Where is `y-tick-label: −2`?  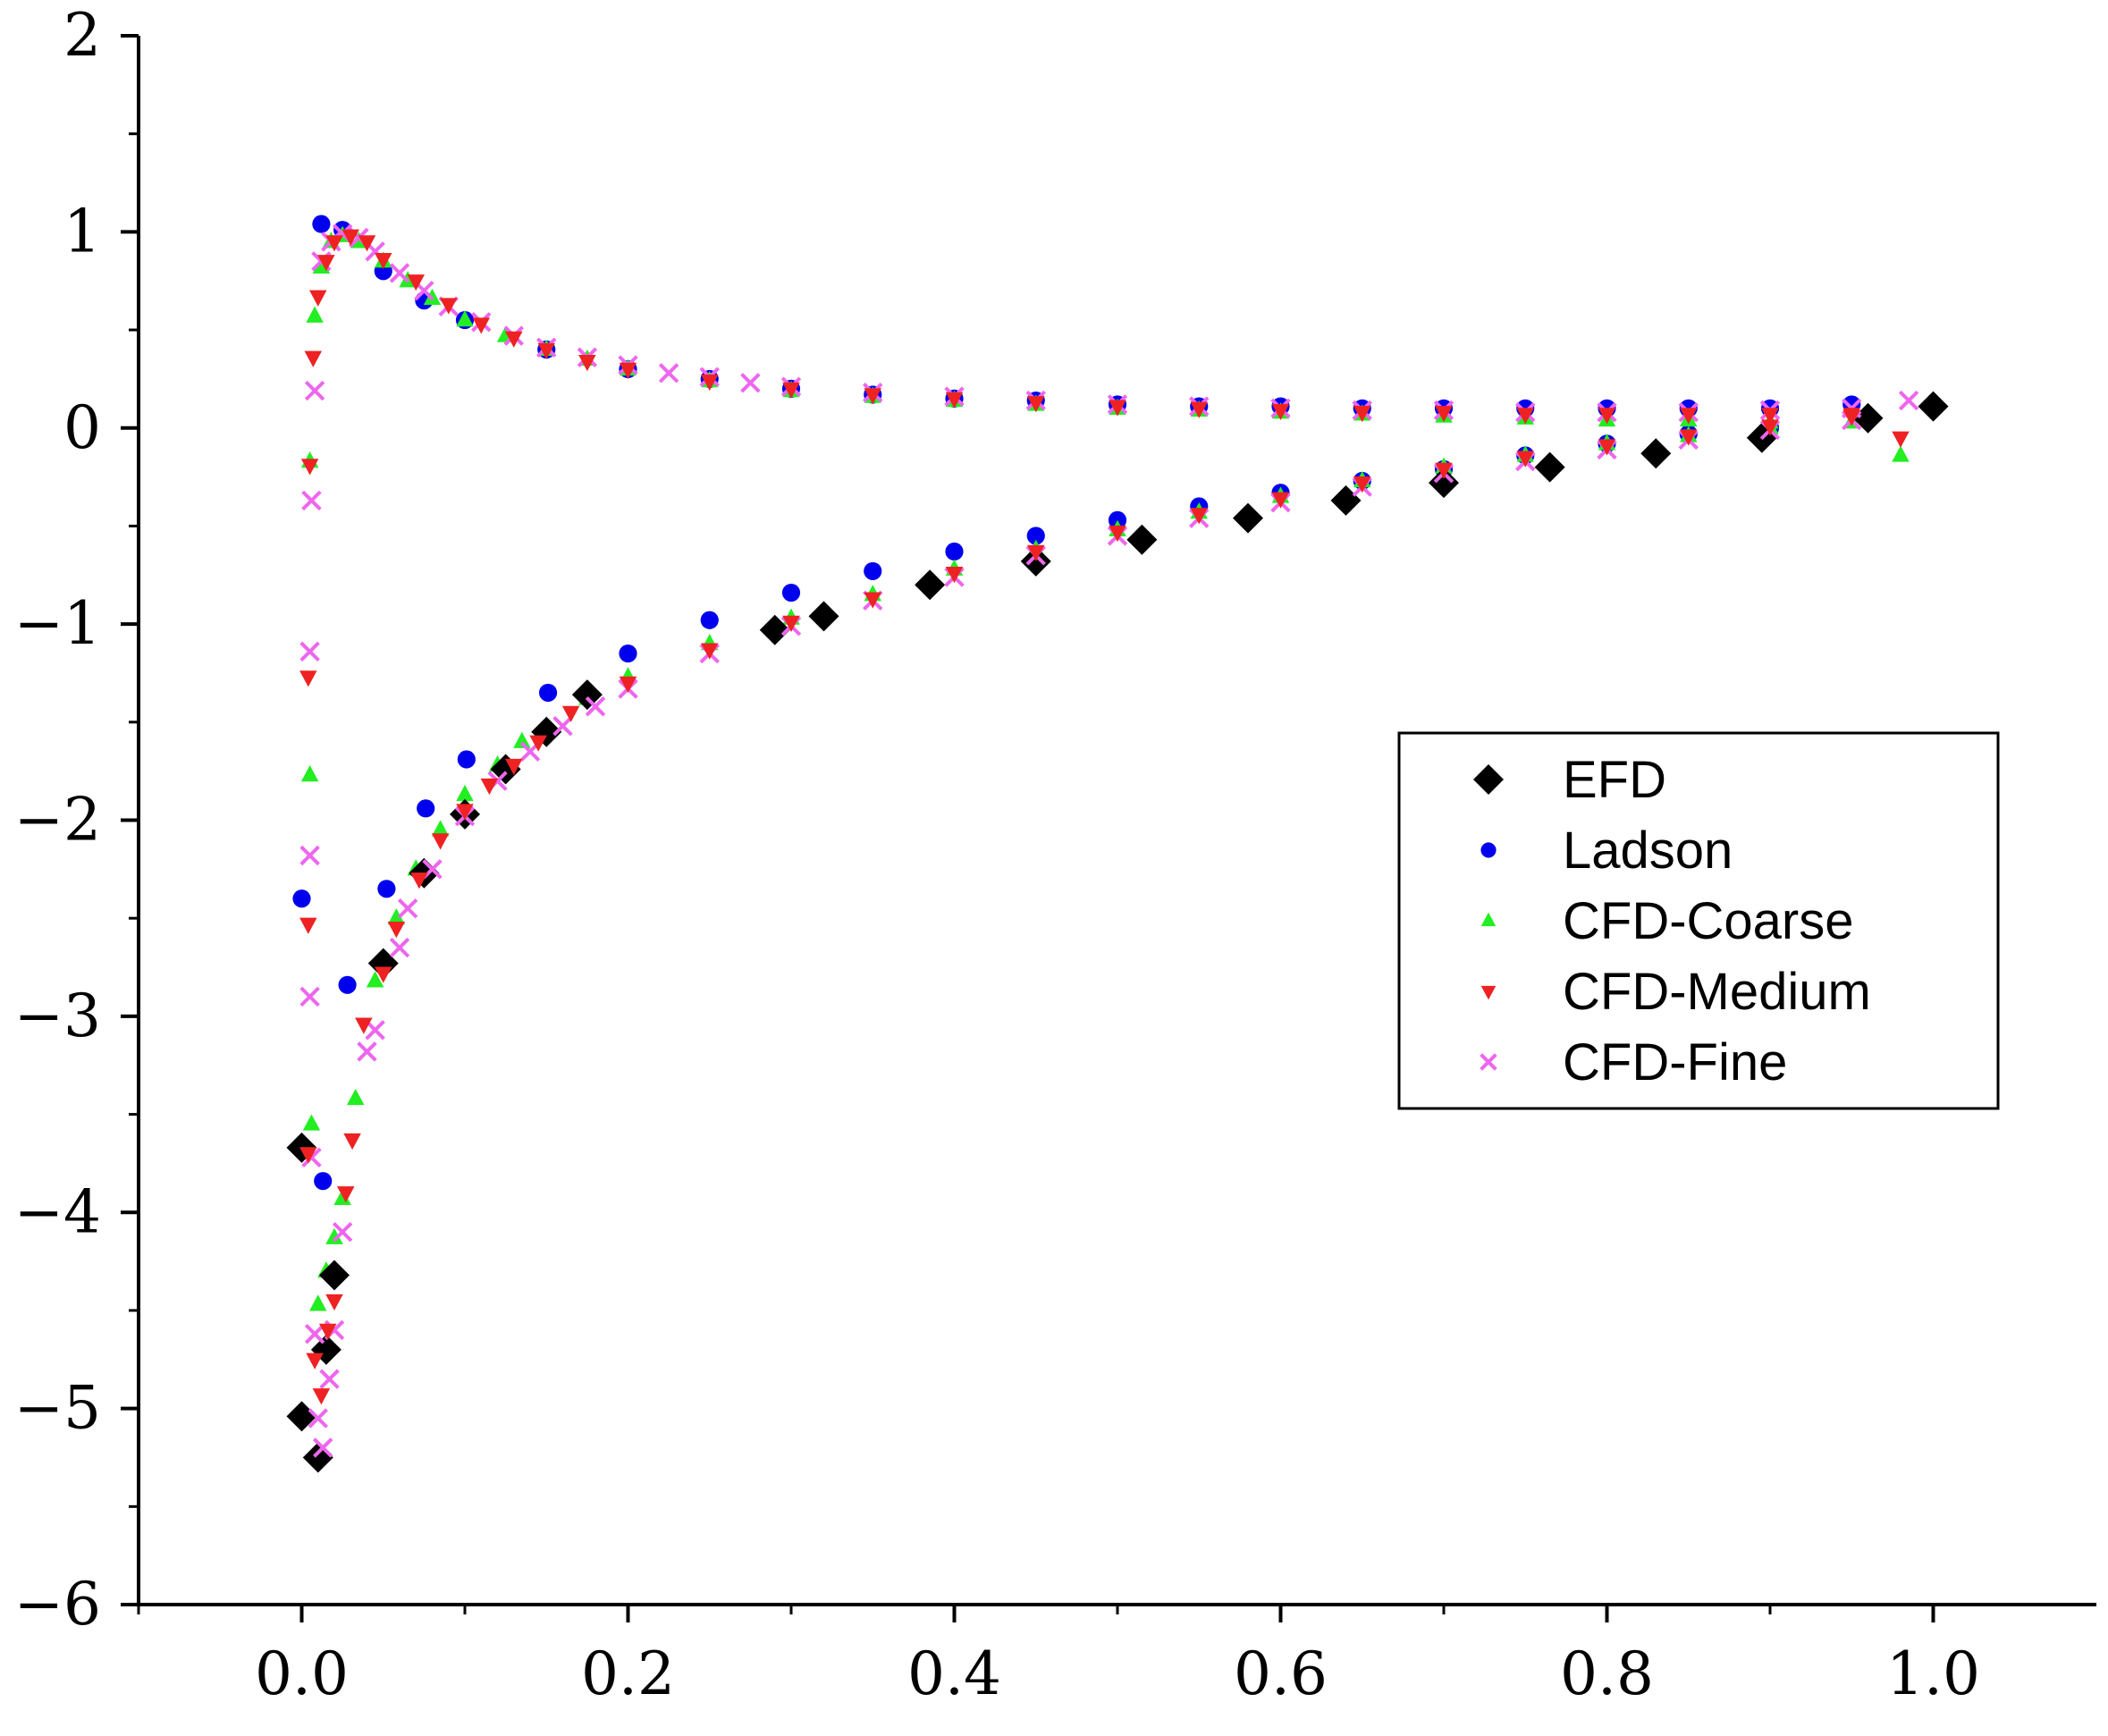
y-tick-label: −2 is located at coordinates (58, 820).